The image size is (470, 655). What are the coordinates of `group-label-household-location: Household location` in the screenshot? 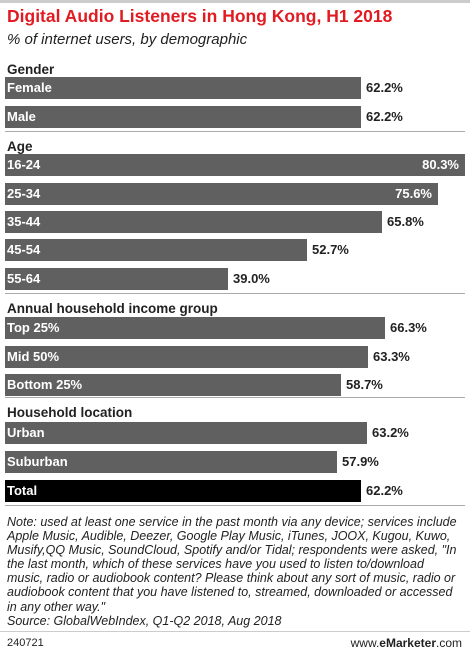 It's located at (70, 412).